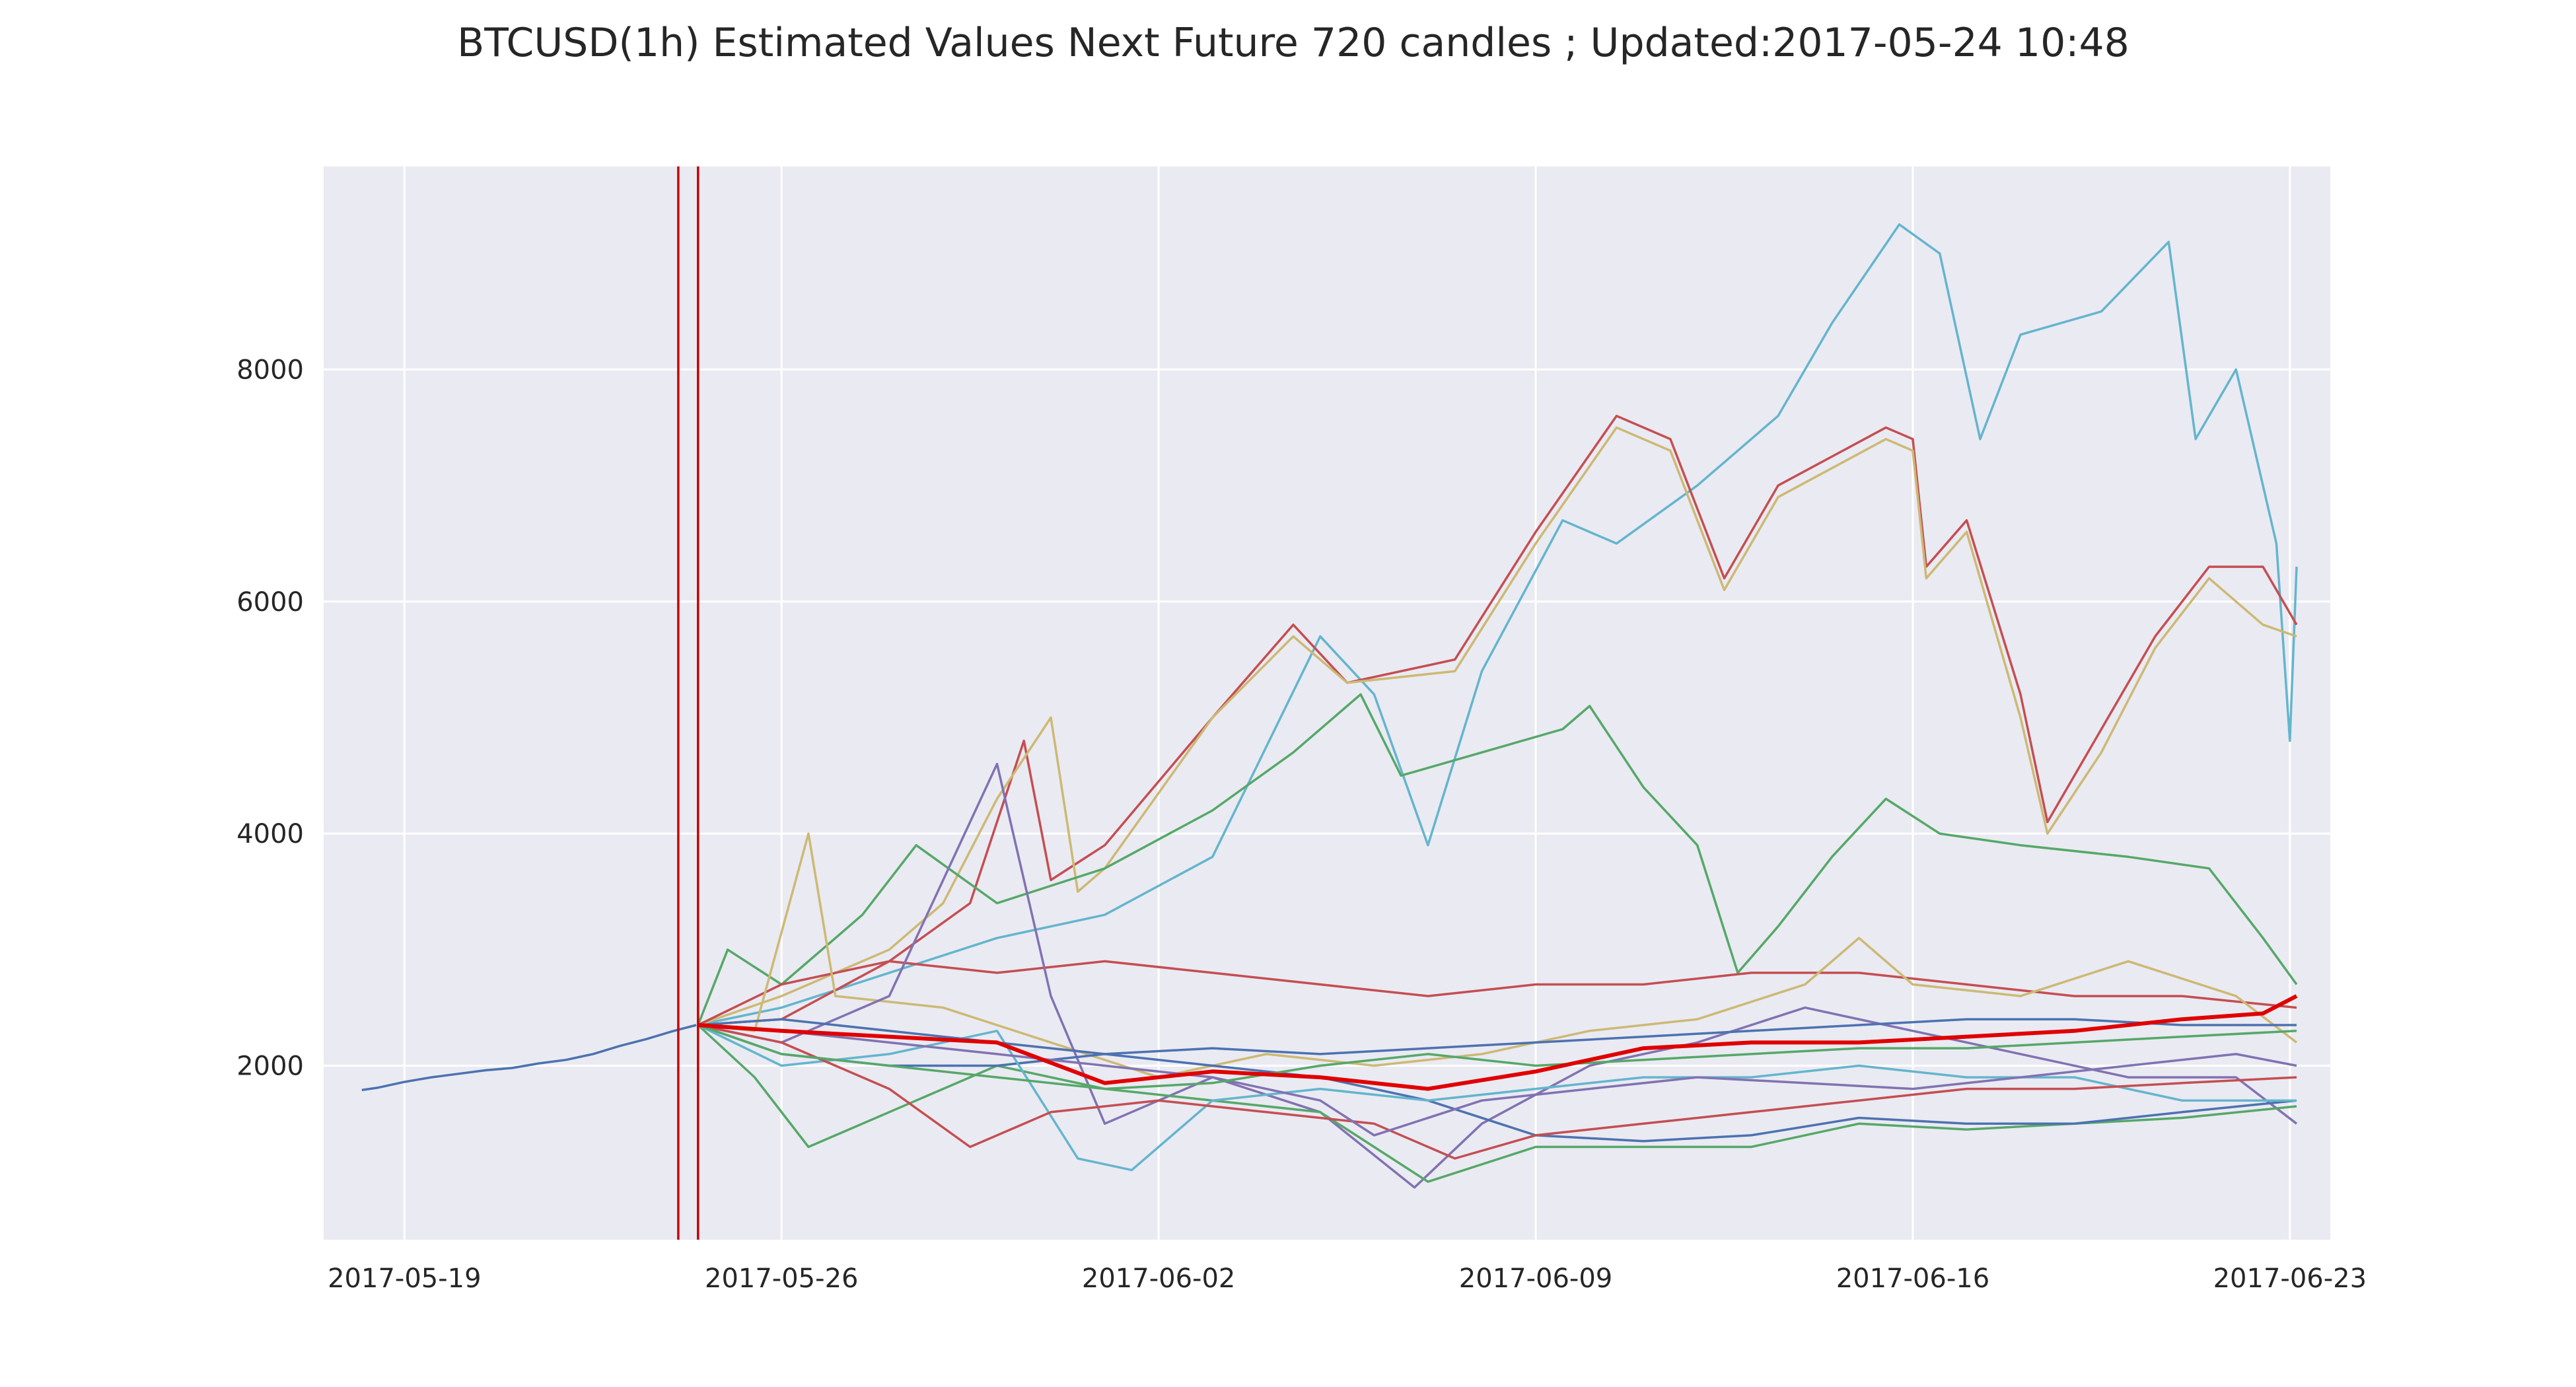 The width and height of the screenshot is (2576, 1387). I want to click on y-tick-label: 8000, so click(270, 370).